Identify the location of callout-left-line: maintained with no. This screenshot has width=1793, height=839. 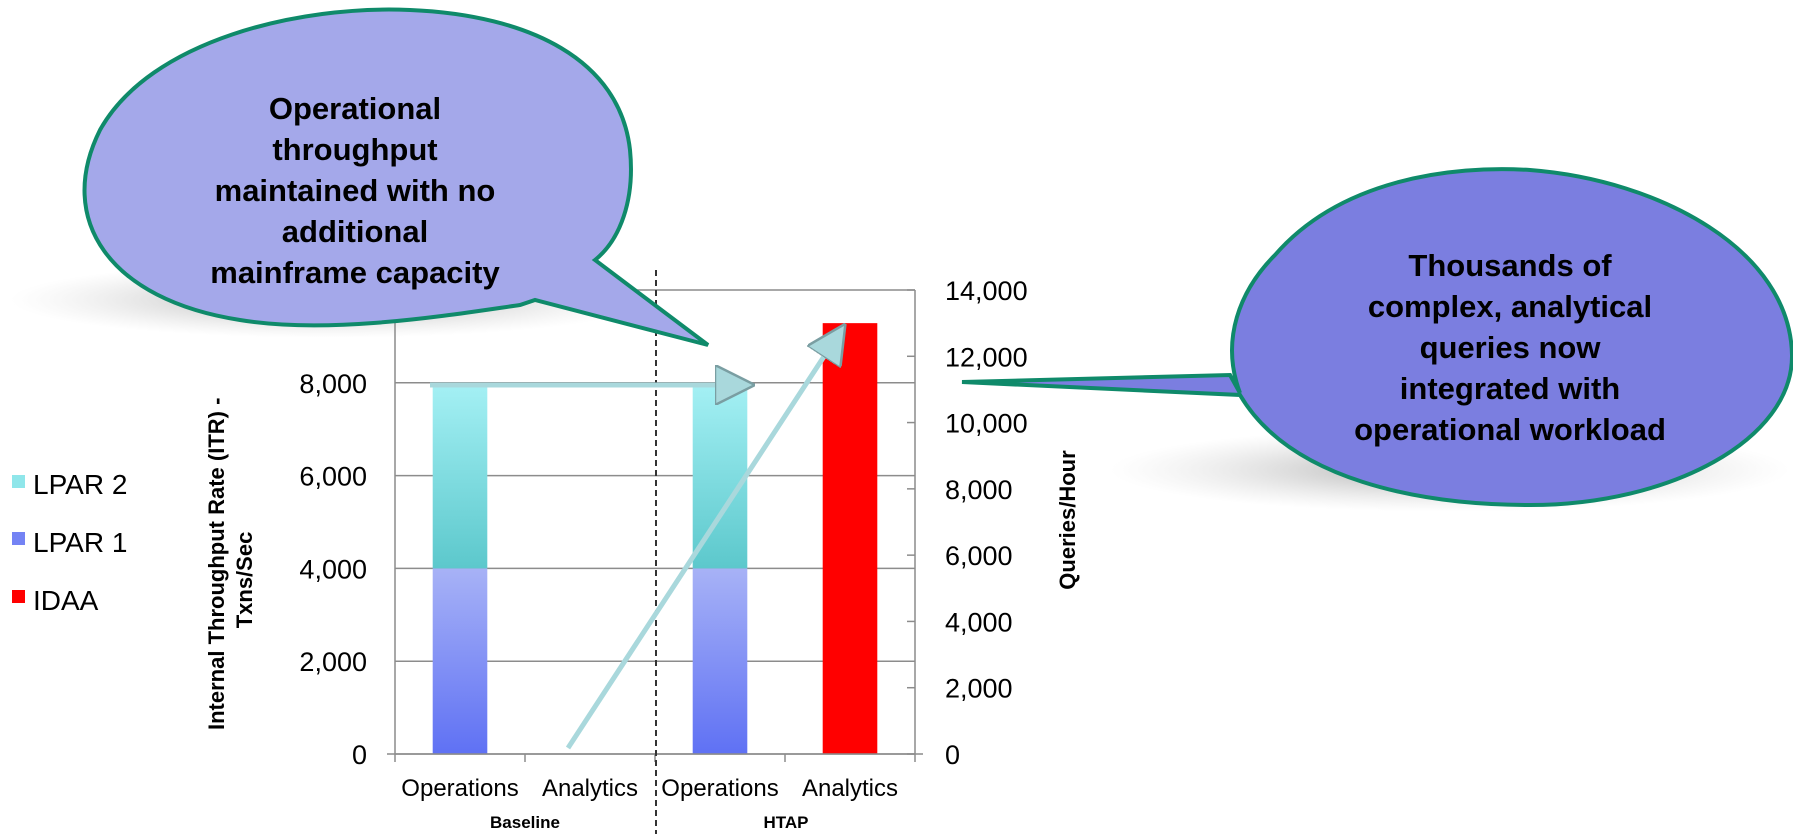
(355, 190).